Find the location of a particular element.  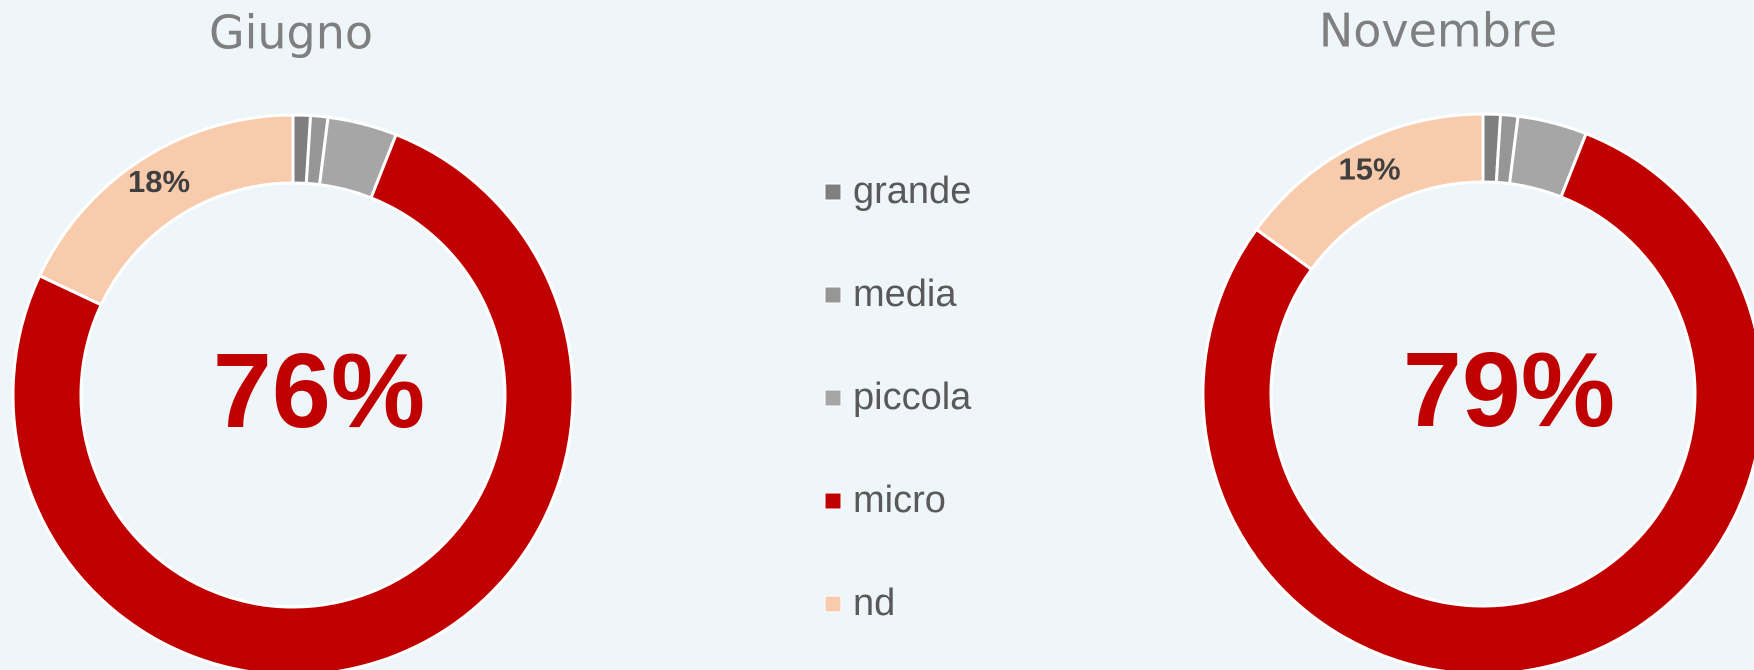

legend-label: grande is located at coordinates (912, 191).